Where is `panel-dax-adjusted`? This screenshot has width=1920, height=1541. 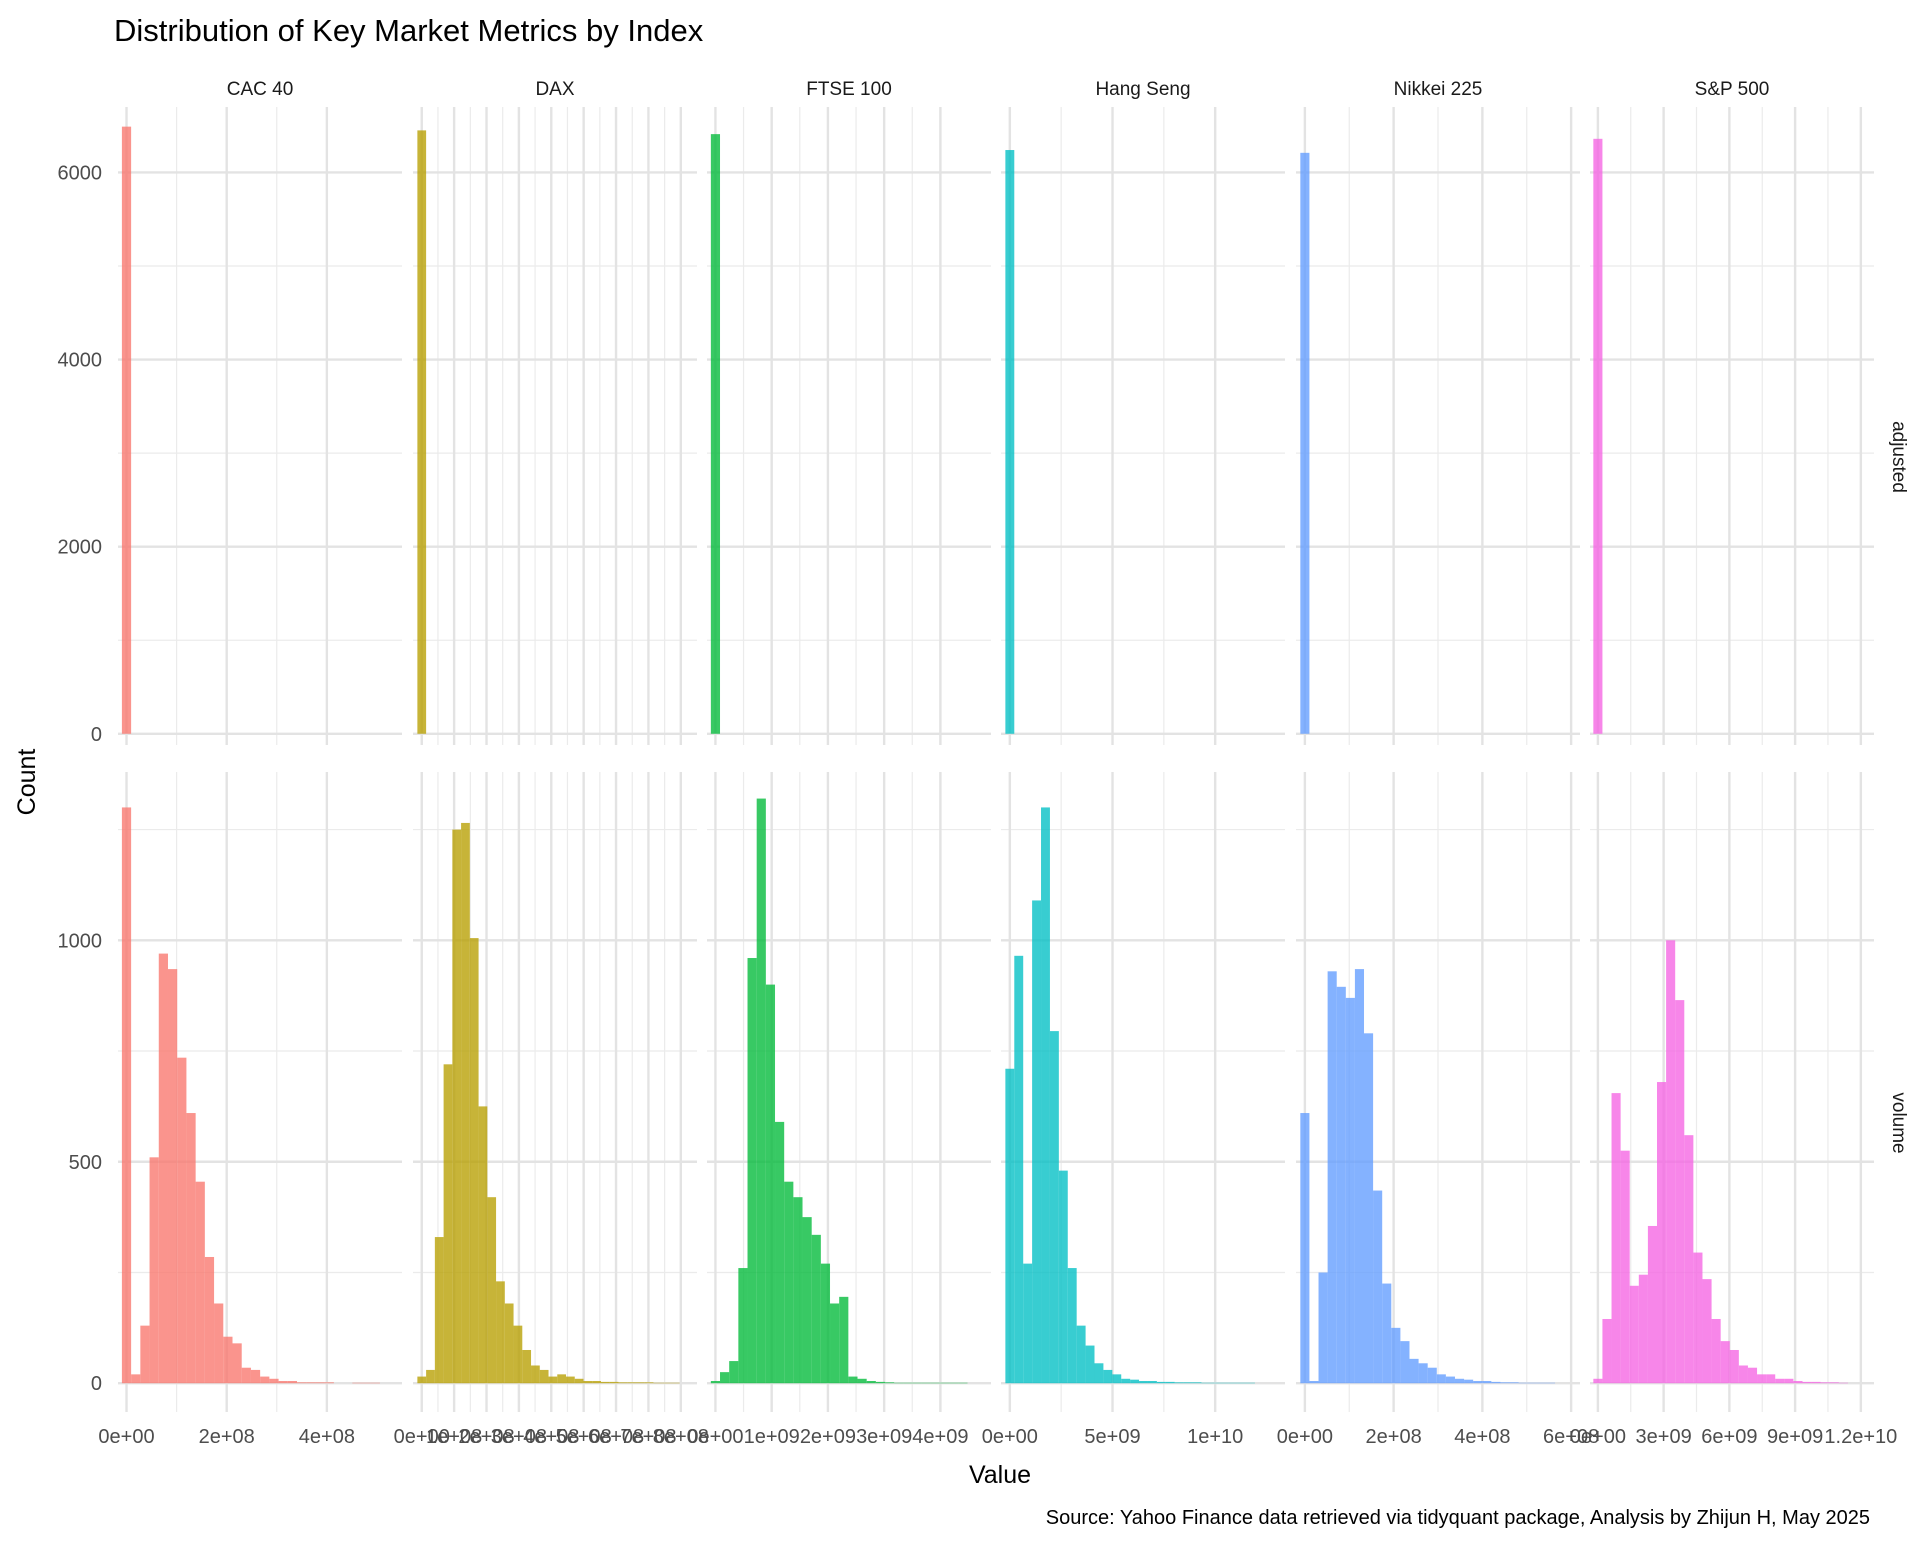
panel-dax-adjusted is located at coordinates (555, 426).